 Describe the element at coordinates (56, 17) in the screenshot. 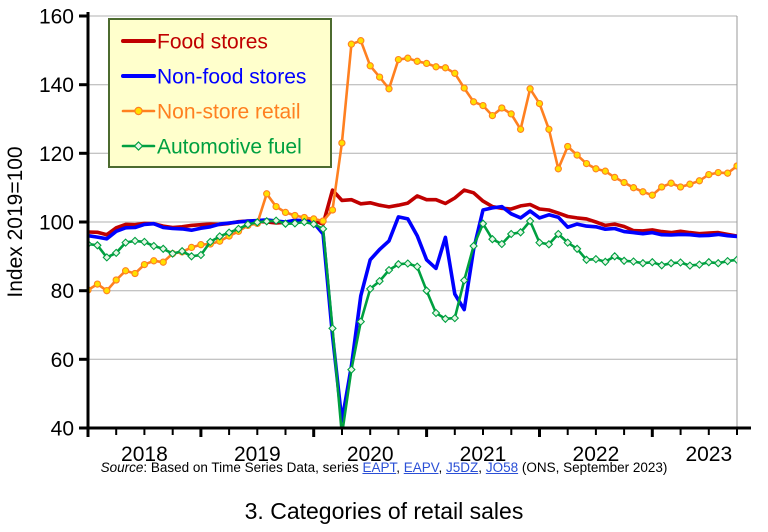

I see `y-tick-label: 160` at that location.